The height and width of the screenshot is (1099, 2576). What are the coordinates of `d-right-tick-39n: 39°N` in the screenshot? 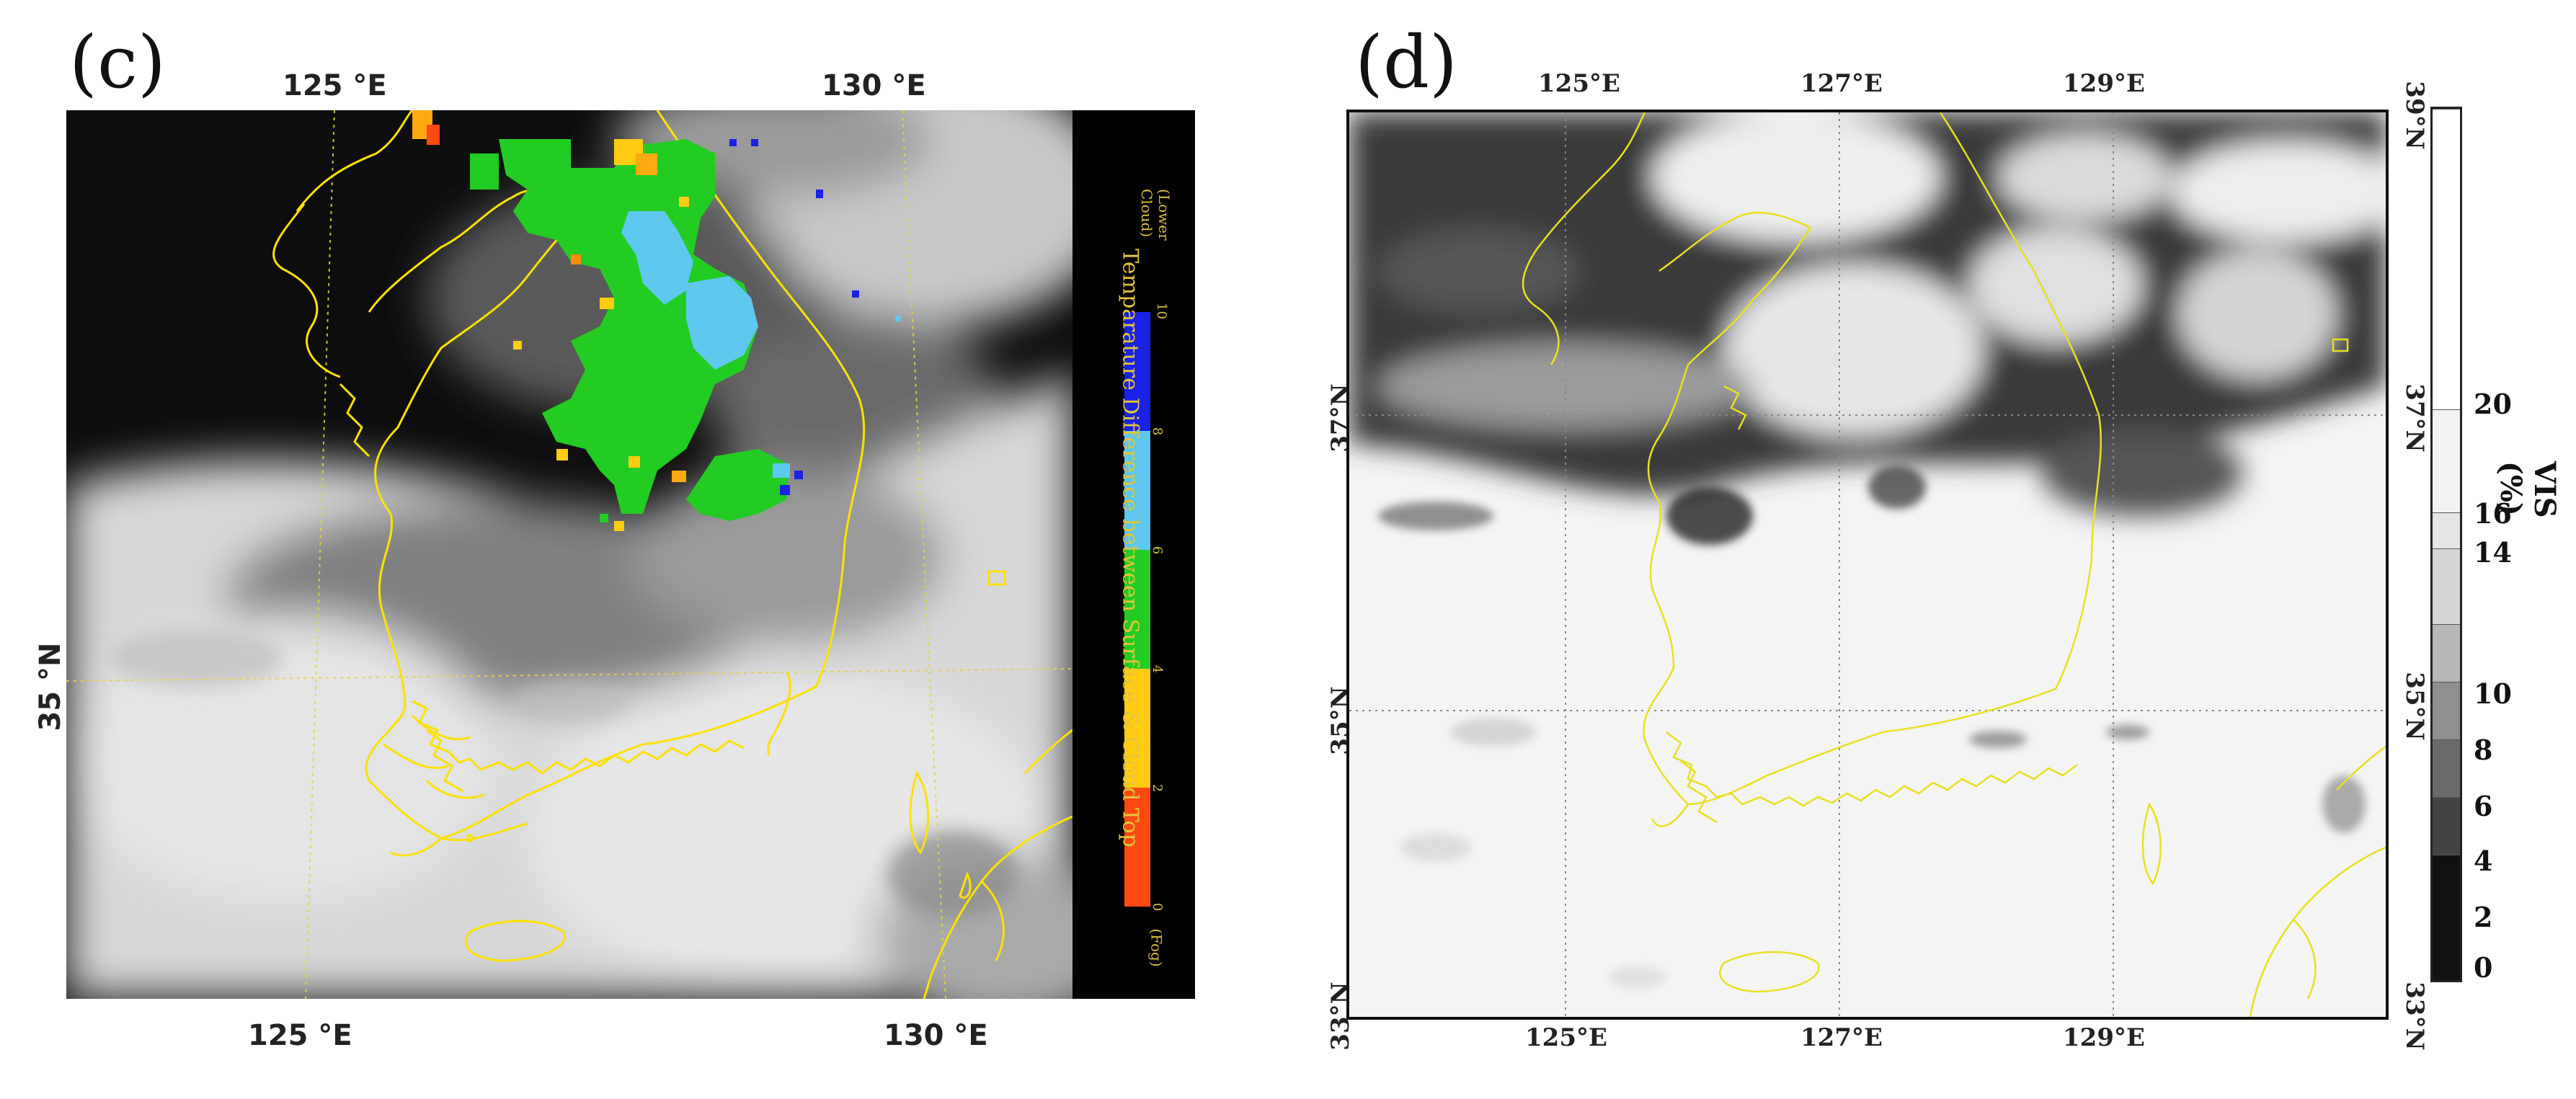 It's located at (2414, 116).